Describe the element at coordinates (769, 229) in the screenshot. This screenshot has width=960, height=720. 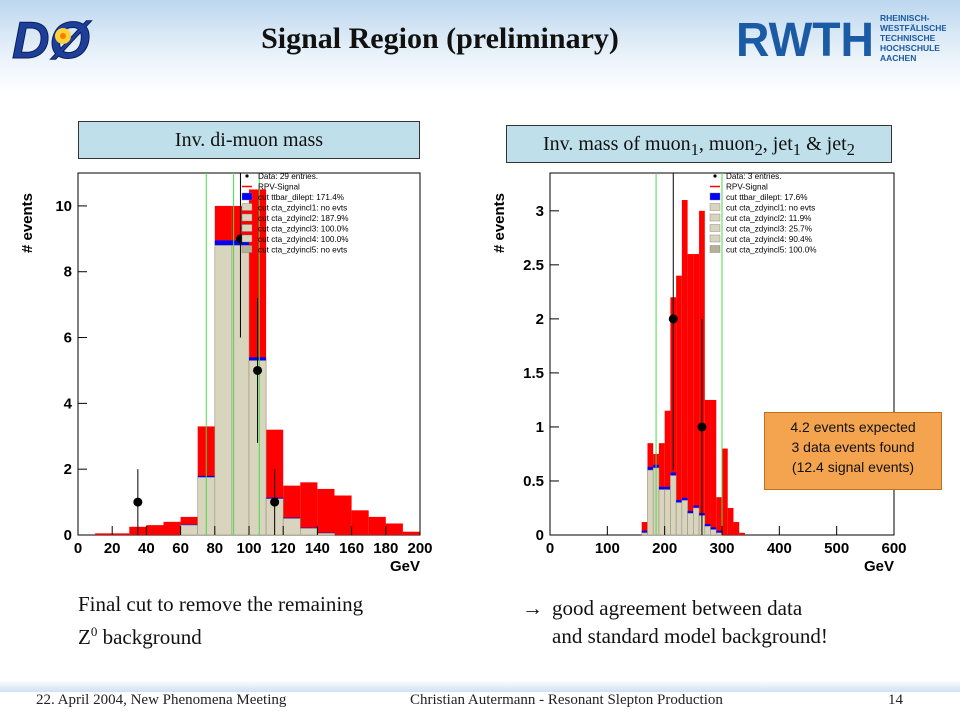
I see `legend-entry: cut cta_zdyincl3: 25.7%` at that location.